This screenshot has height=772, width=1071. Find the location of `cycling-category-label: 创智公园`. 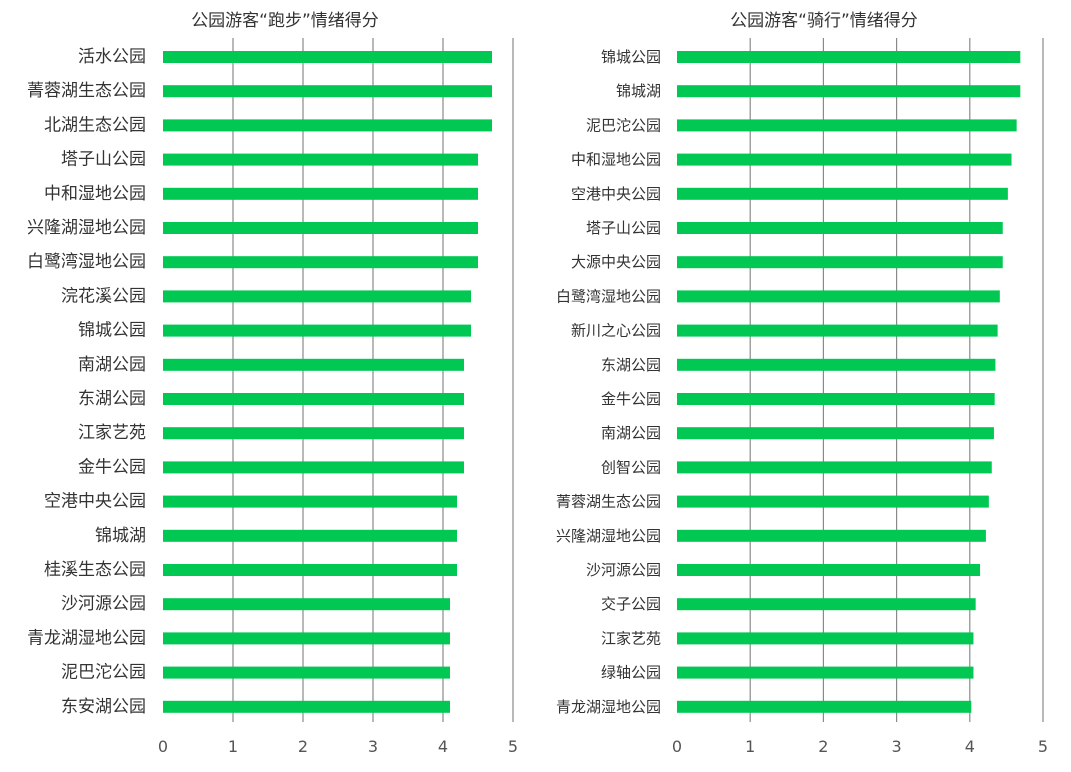

cycling-category-label: 创智公园 is located at coordinates (631, 467).